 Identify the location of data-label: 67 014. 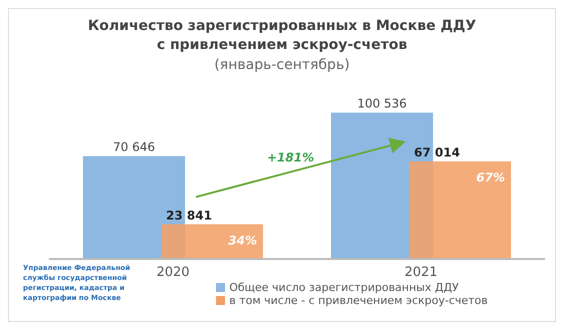
(437, 152).